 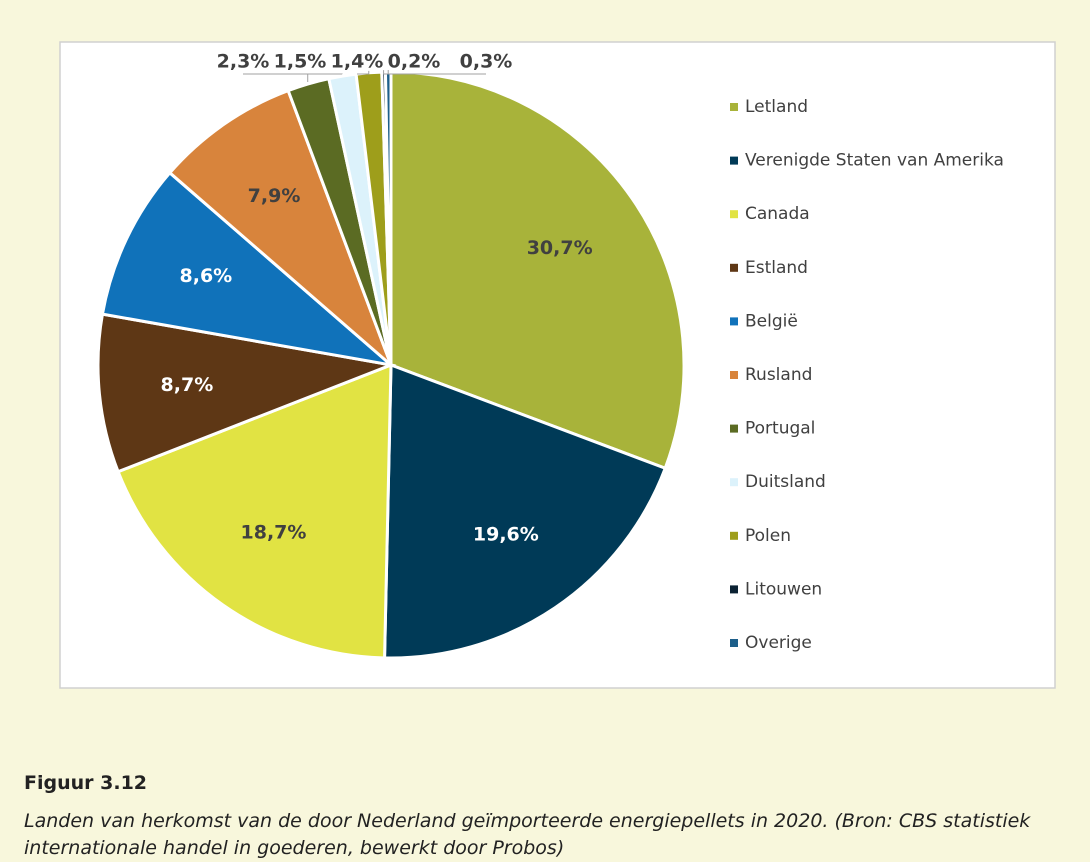 I want to click on legend-label: Canada, so click(x=777, y=214).